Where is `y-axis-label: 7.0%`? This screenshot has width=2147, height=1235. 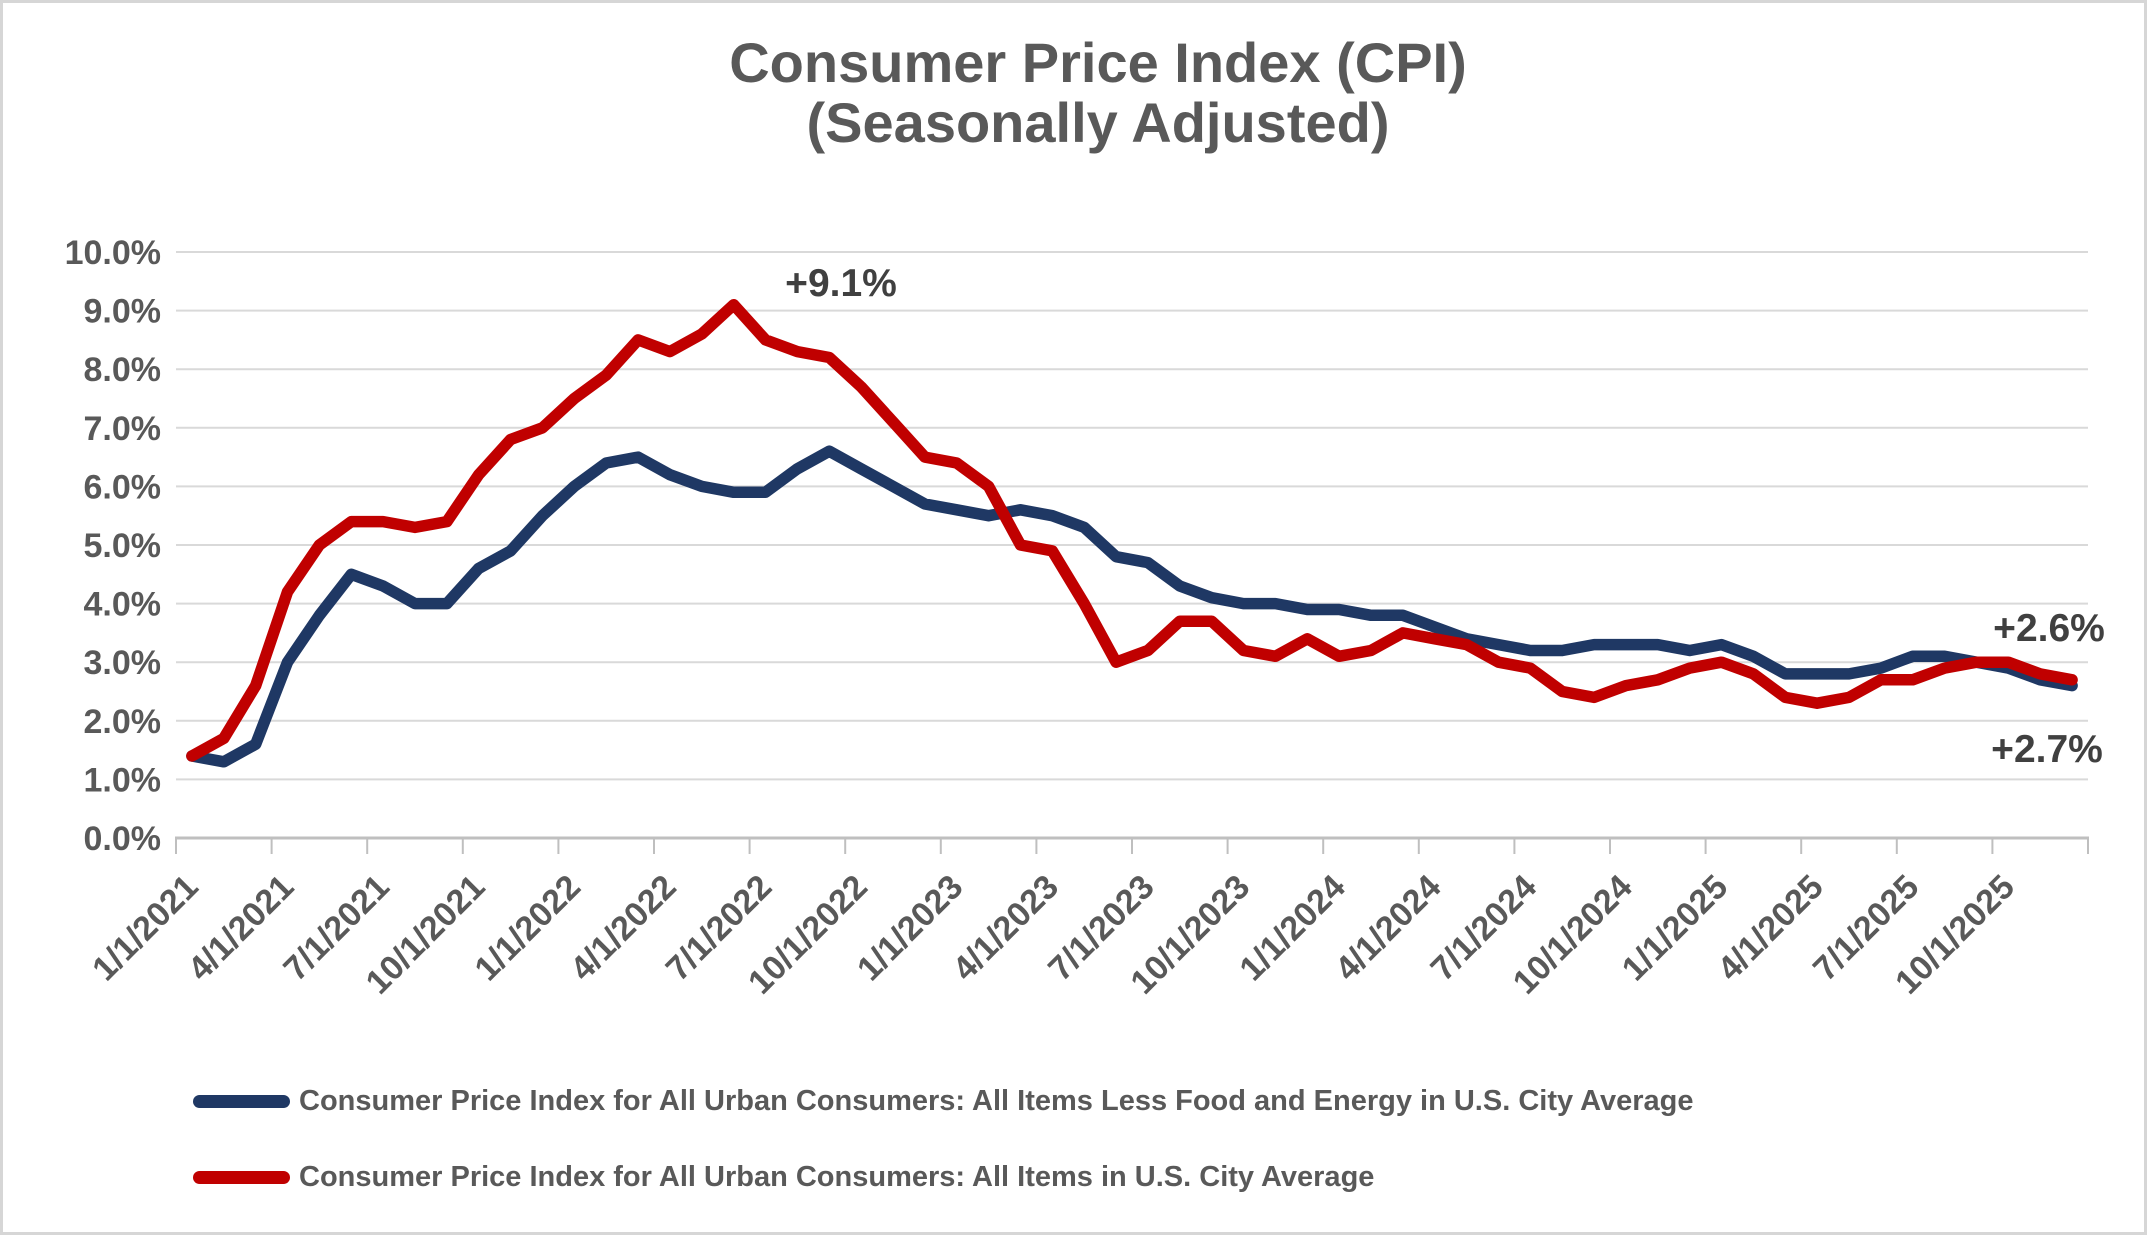
y-axis-label: 7.0% is located at coordinates (123, 429).